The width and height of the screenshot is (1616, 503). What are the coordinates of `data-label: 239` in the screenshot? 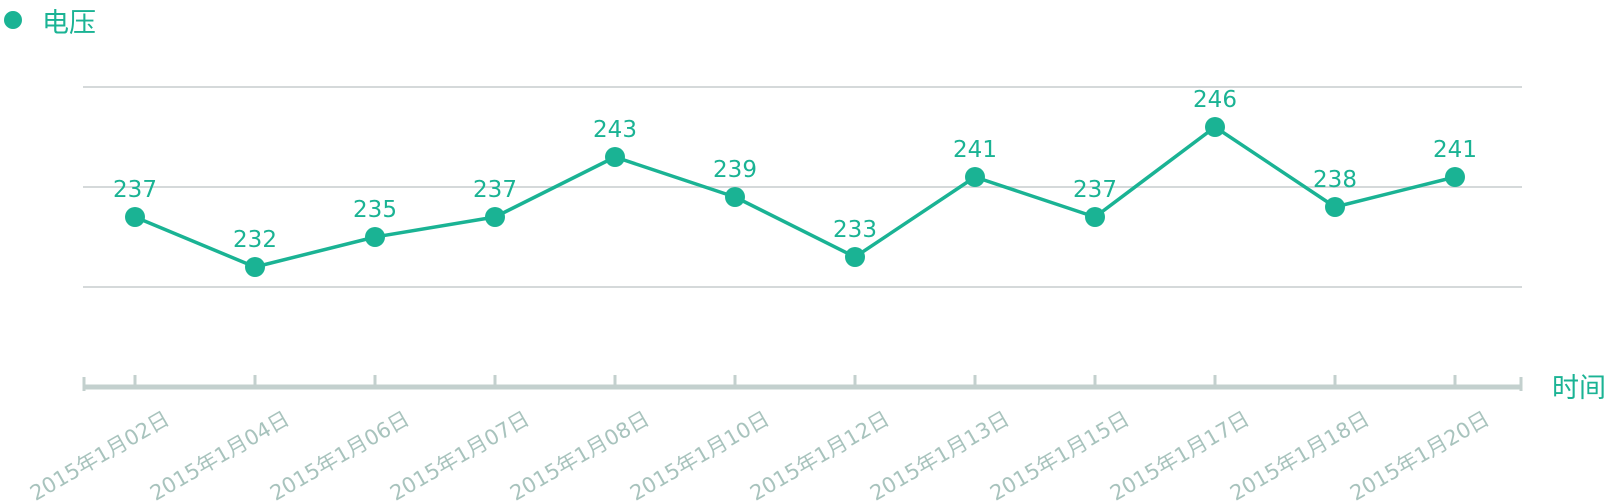 It's located at (735, 170).